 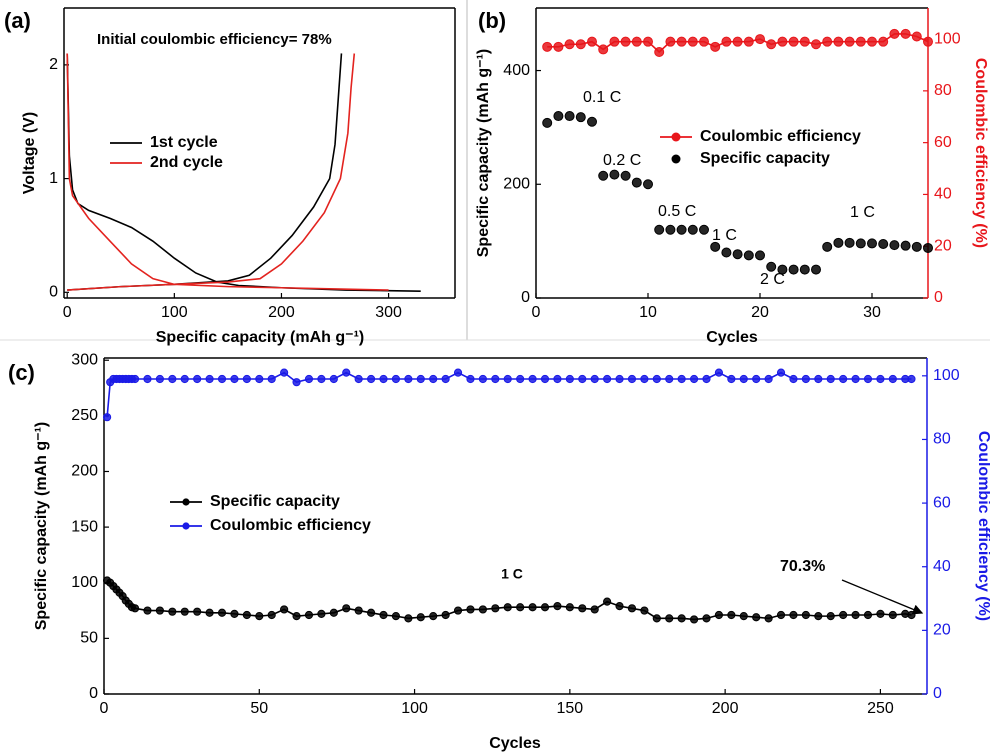 What do you see at coordinates (942, 502) in the screenshot?
I see `y2-tick-label: 60` at bounding box center [942, 502].